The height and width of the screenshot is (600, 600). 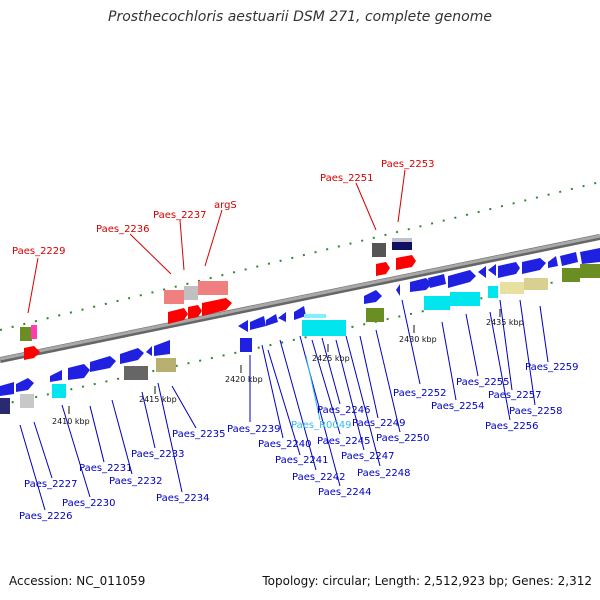 I want to click on accession-label: Accession: NC_011059, so click(x=77, y=581).